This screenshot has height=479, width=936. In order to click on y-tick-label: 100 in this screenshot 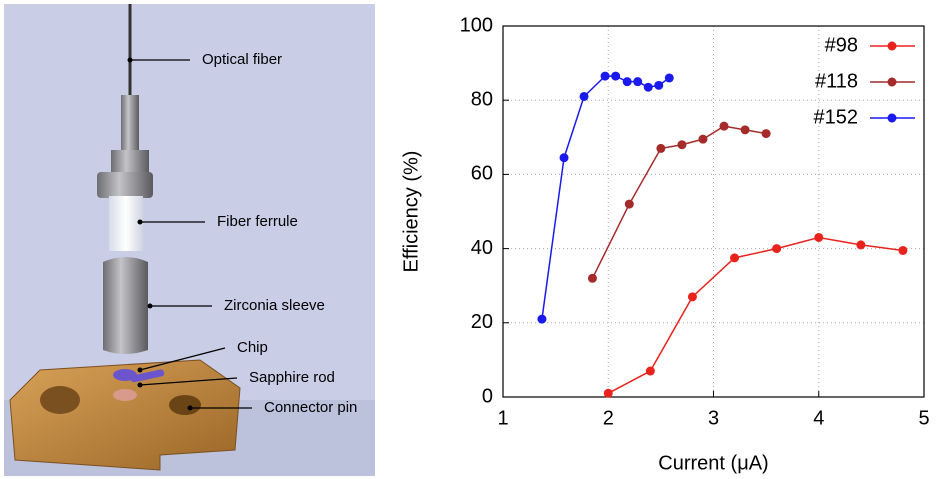, I will do `click(476, 25)`.